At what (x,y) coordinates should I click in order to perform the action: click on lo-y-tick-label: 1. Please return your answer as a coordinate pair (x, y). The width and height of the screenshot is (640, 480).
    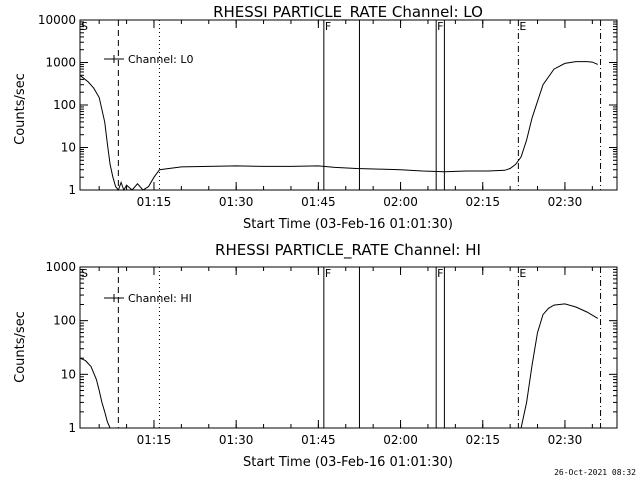
    Looking at the image, I should click on (72, 190).